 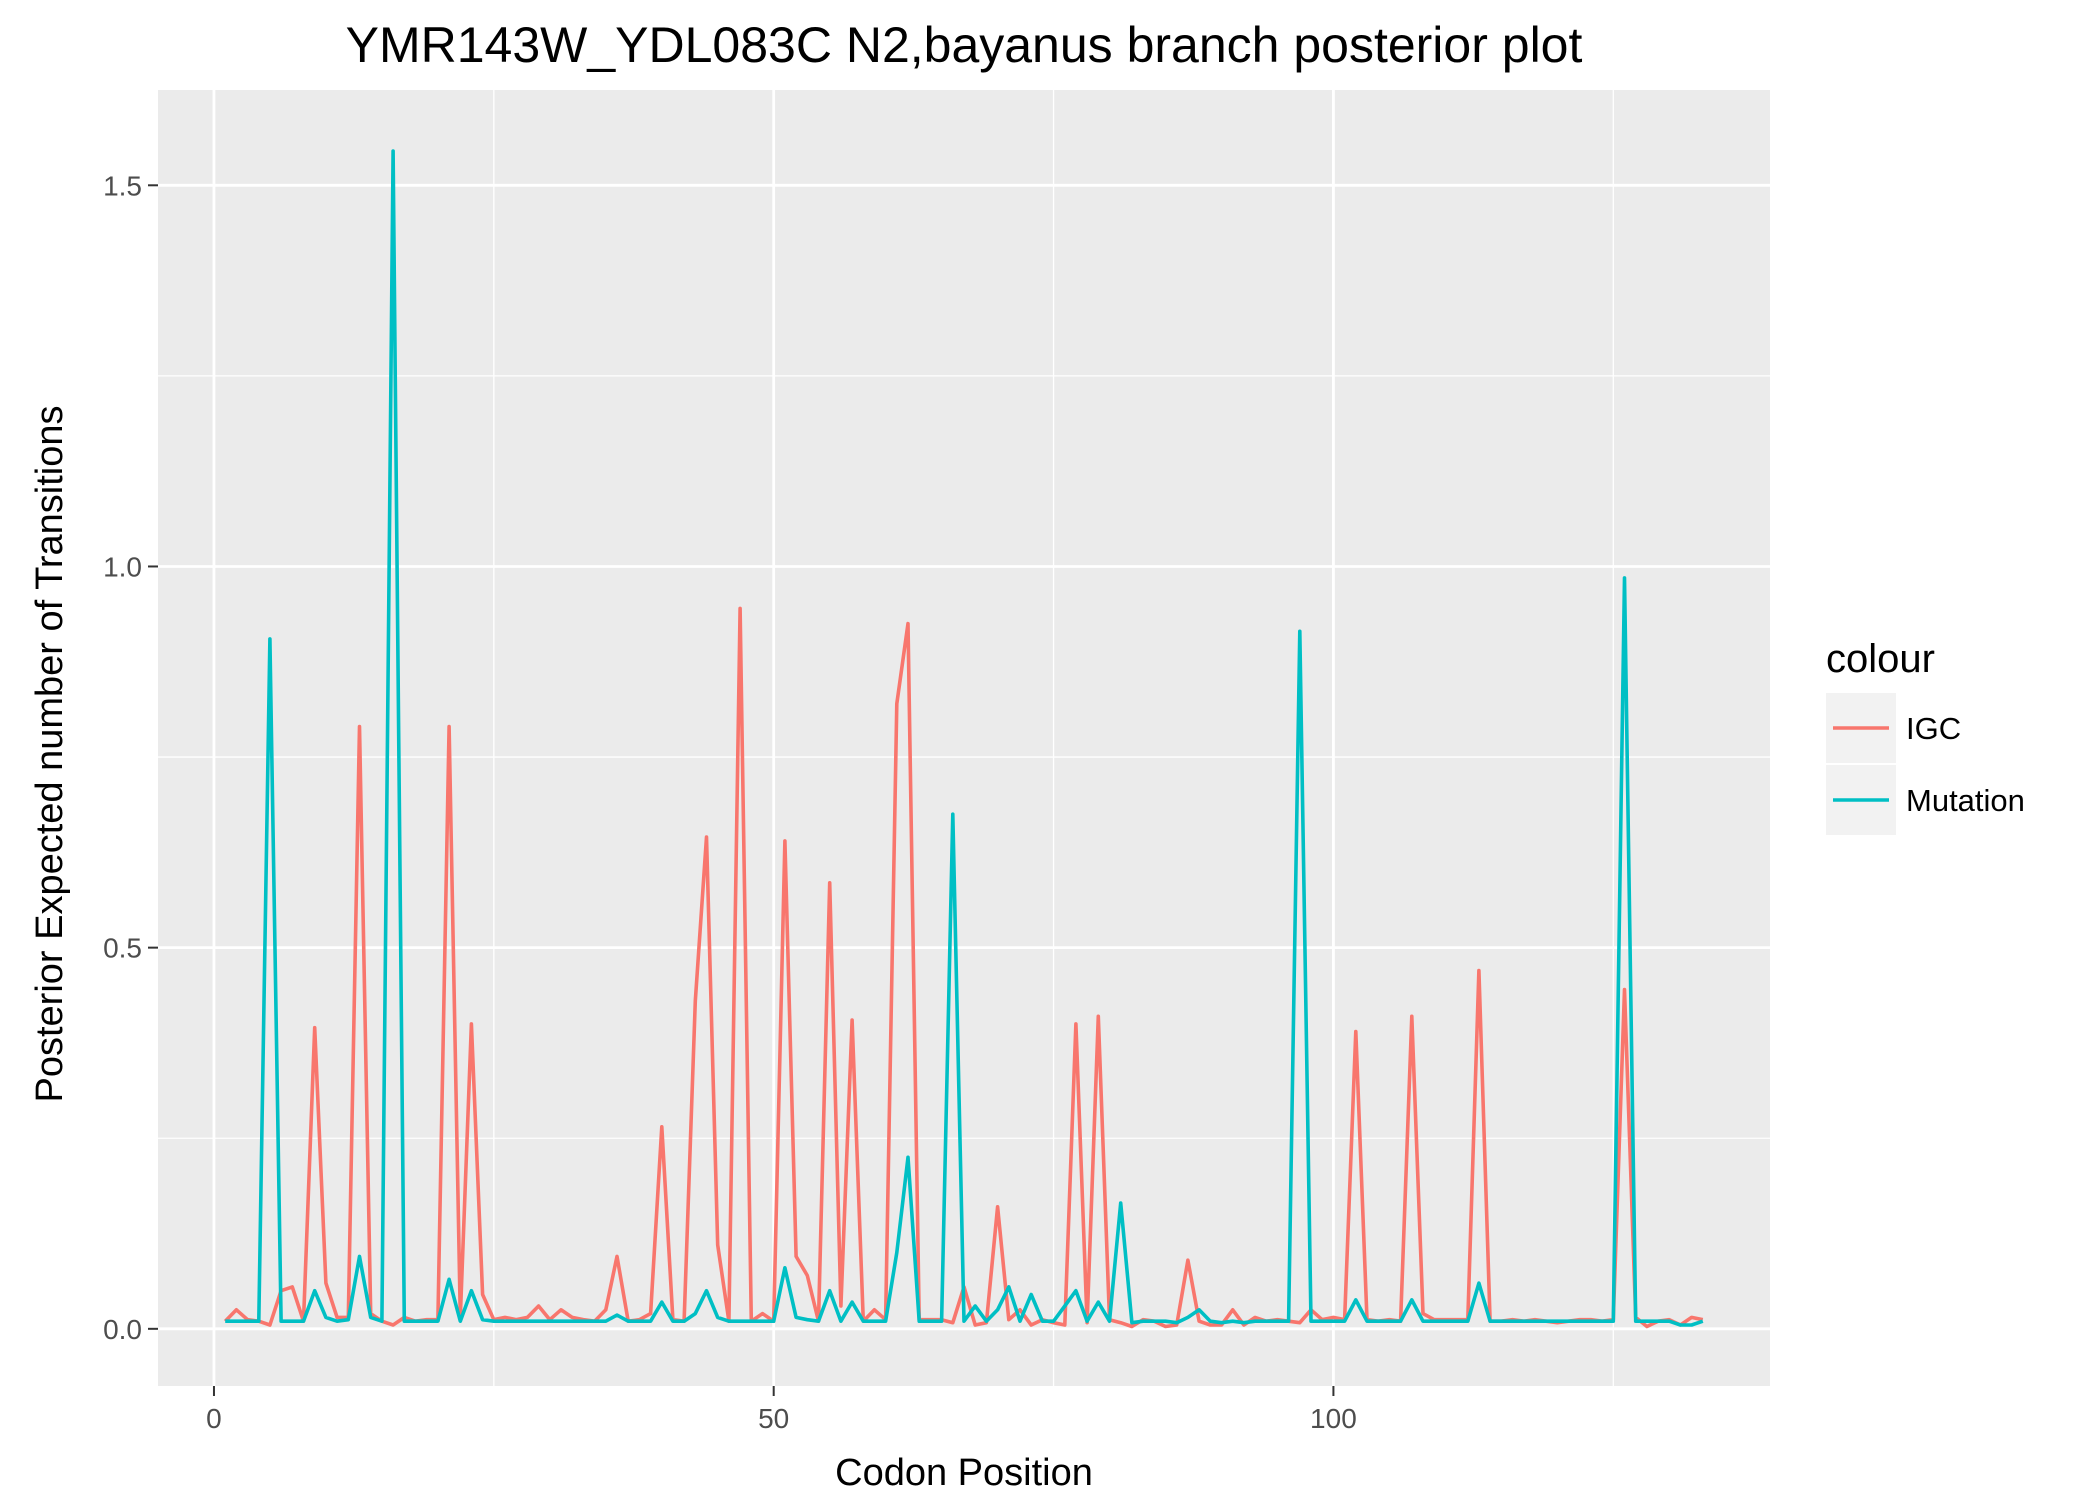 What do you see at coordinates (1925, 764) in the screenshot?
I see `legend-items: IGC Mutation` at bounding box center [1925, 764].